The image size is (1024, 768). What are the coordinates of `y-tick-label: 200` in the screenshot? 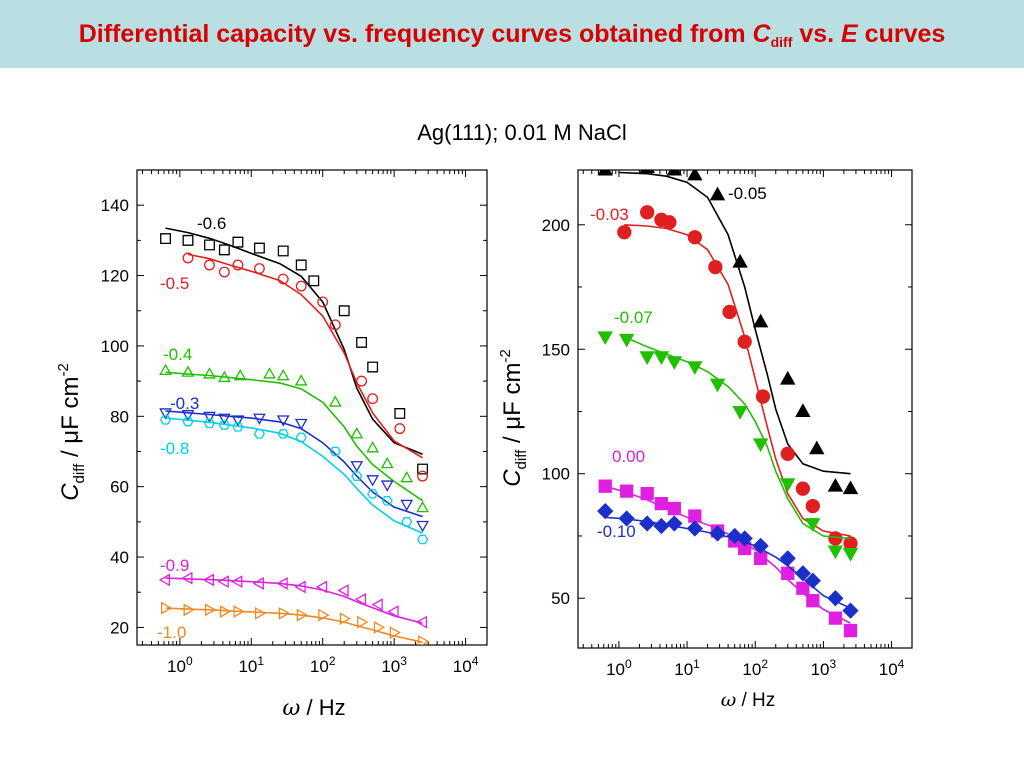 It's located at (556, 225).